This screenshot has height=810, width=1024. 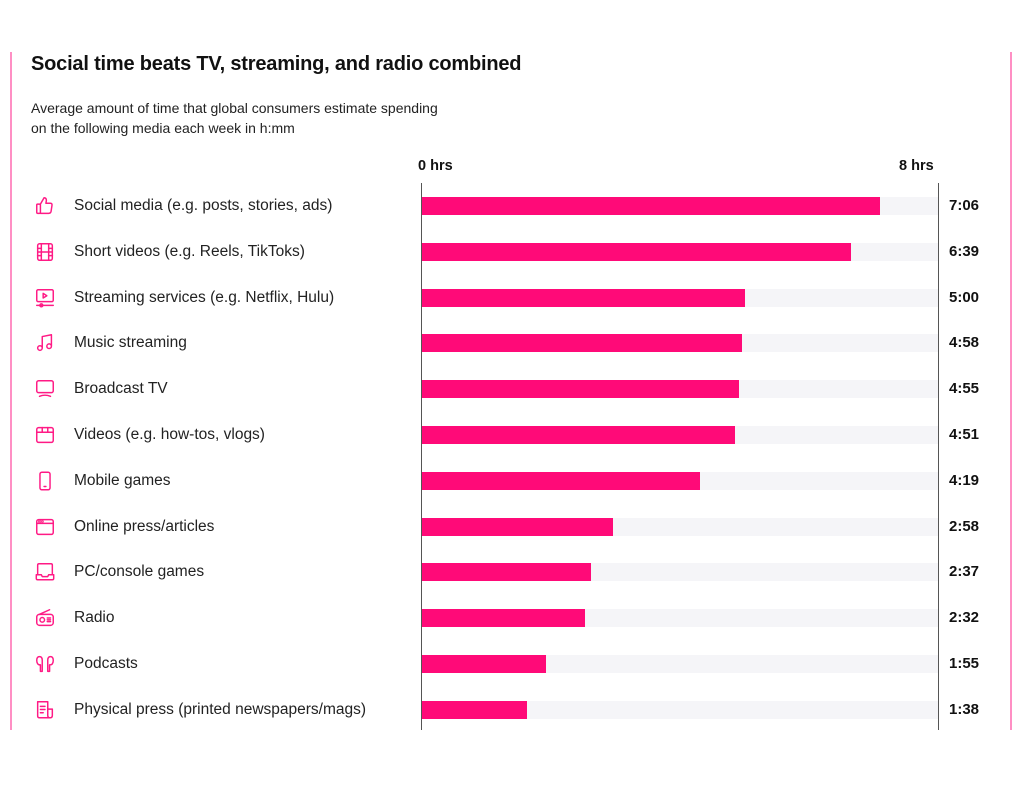 What do you see at coordinates (163, 128) in the screenshot?
I see `subtitle-line-2: on the following media each week in h:mm` at bounding box center [163, 128].